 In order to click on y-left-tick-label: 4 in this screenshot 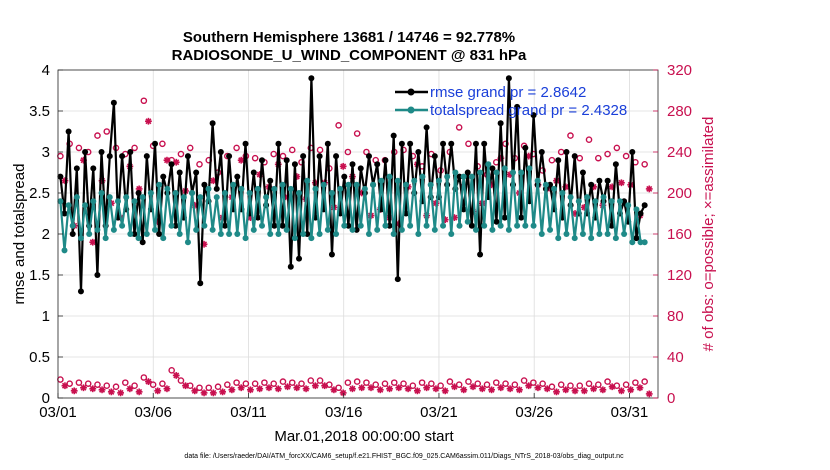, I will do `click(46, 70)`.